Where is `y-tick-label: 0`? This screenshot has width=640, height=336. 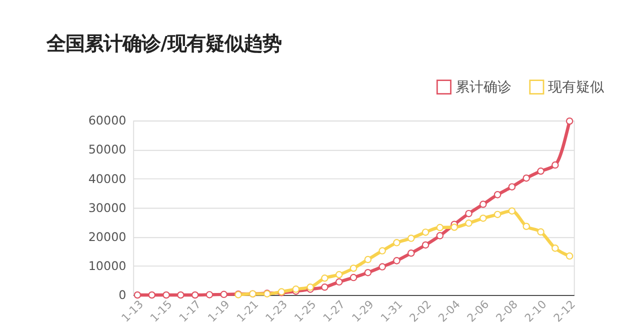 y-tick-label: 0 is located at coordinates (122, 295).